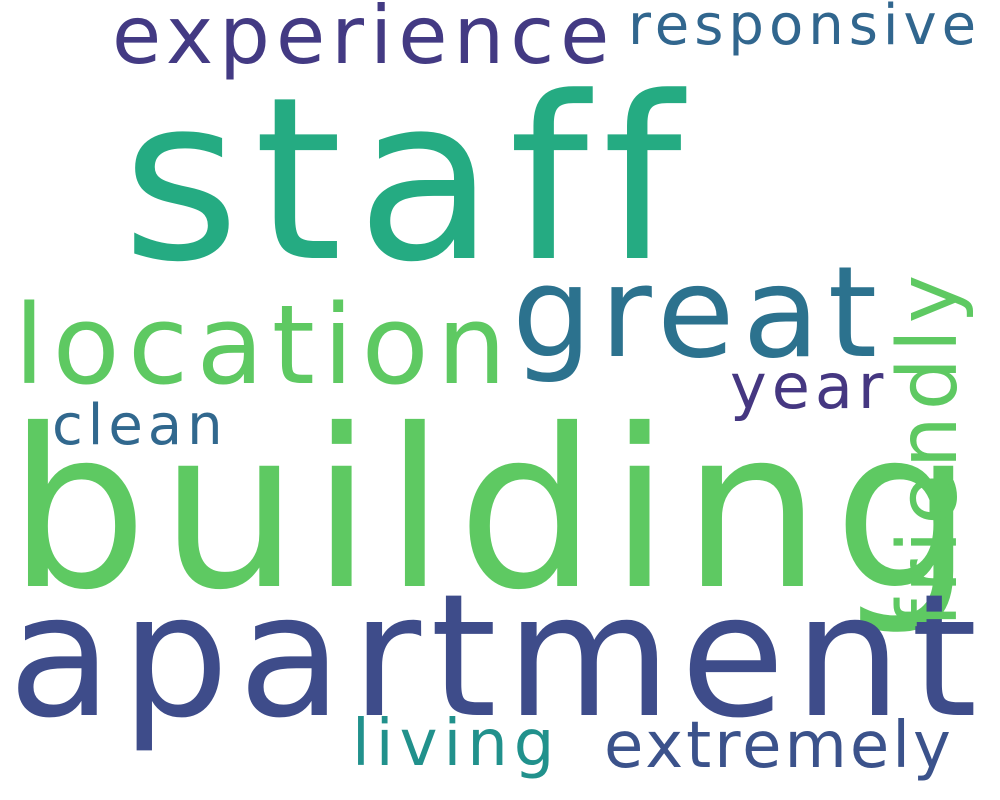 The height and width of the screenshot is (800, 1000). What do you see at coordinates (456, 744) in the screenshot?
I see `word-living: living` at bounding box center [456, 744].